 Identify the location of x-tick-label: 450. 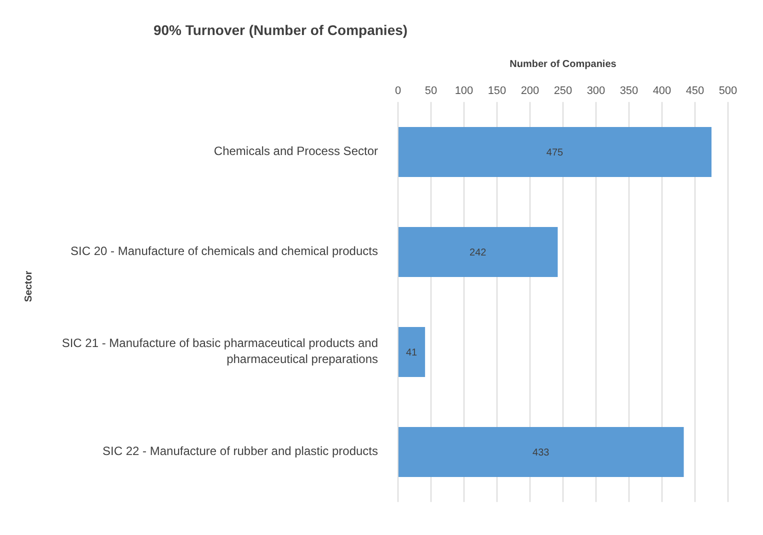
(695, 91).